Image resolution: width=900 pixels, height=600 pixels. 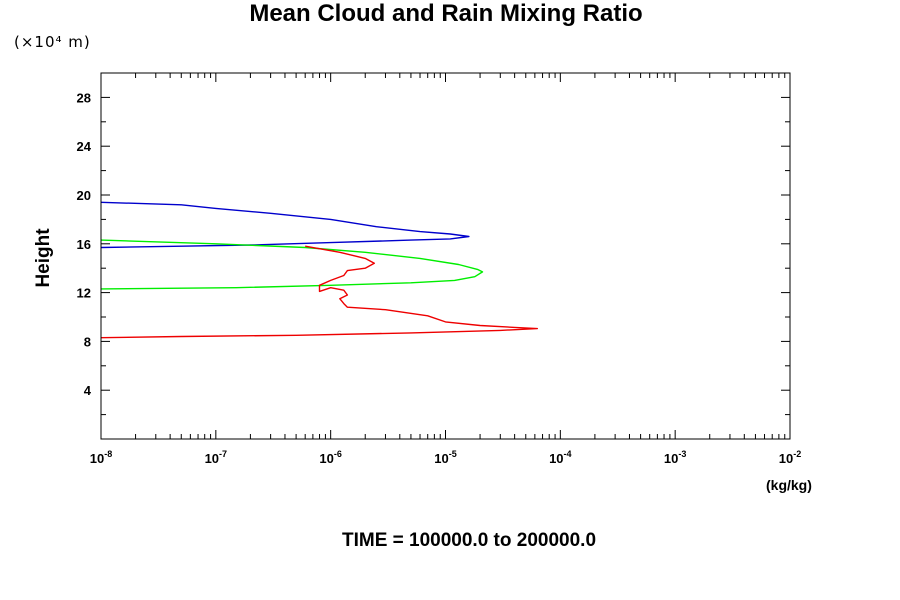 I want to click on x-tick-label: 10⁻³, so click(x=675, y=457).